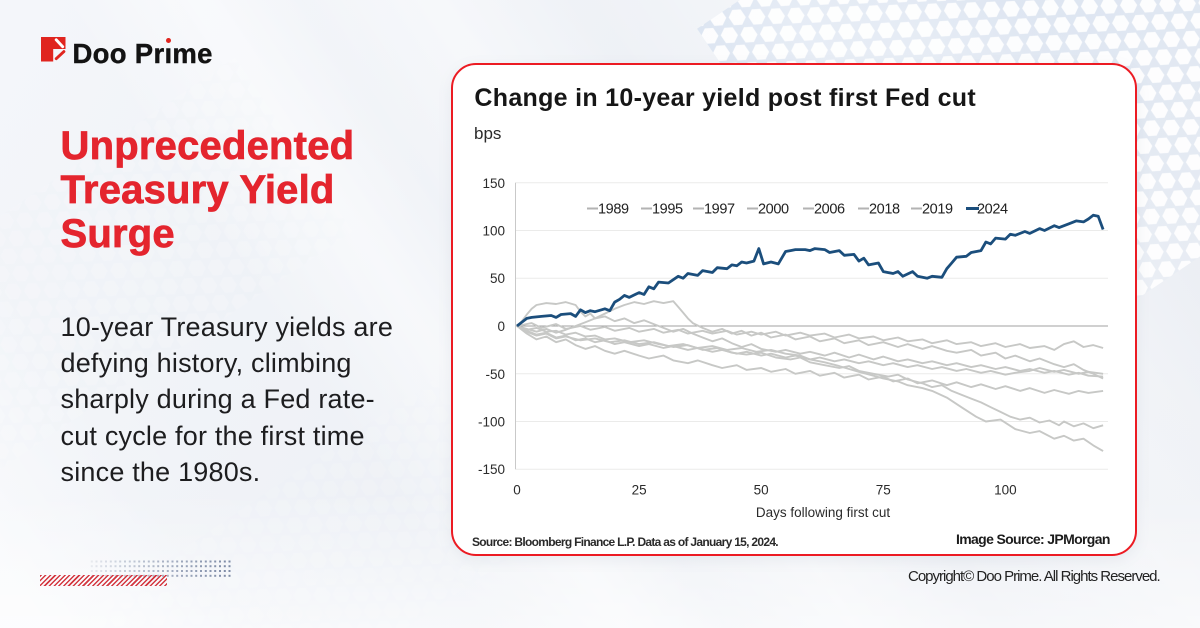 Image resolution: width=1200 pixels, height=628 pixels. What do you see at coordinates (613, 210) in the screenshot?
I see `svg-text: 1989` at bounding box center [613, 210].